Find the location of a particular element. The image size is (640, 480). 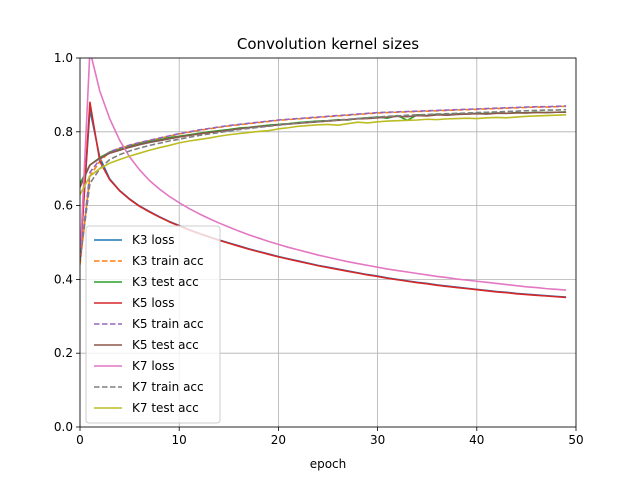

legend-label-k5-test-acc: K5 test acc is located at coordinates (165, 345).